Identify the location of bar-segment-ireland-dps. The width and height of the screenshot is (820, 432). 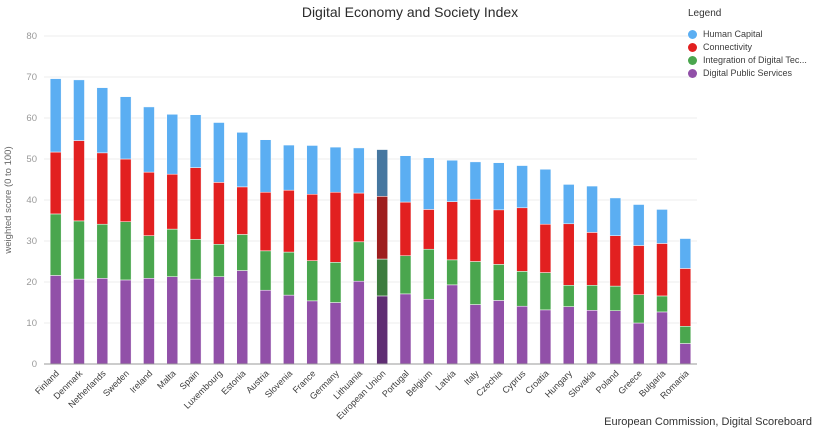
(149, 321).